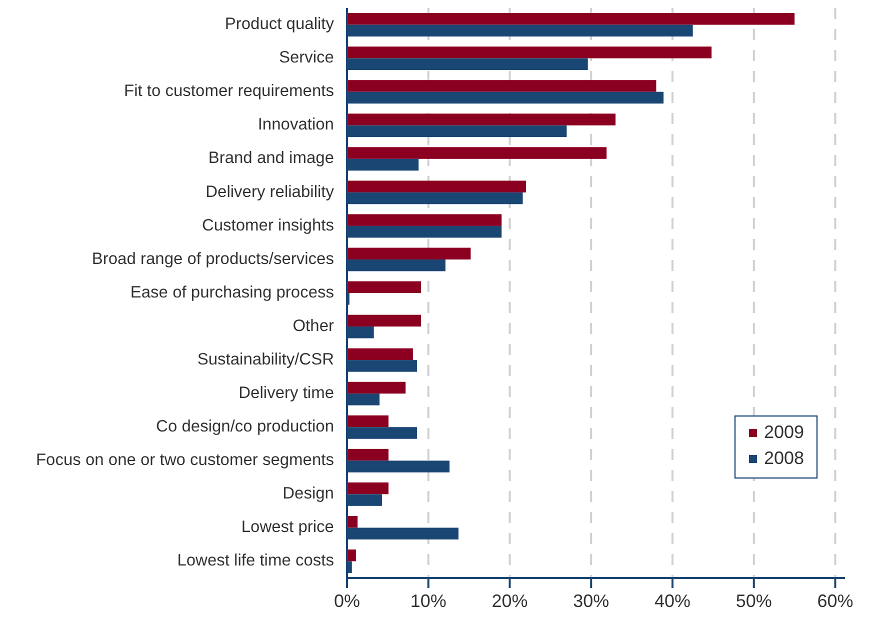 This screenshot has height=618, width=875. What do you see at coordinates (308, 493) in the screenshot?
I see `y-tick-label: Design` at bounding box center [308, 493].